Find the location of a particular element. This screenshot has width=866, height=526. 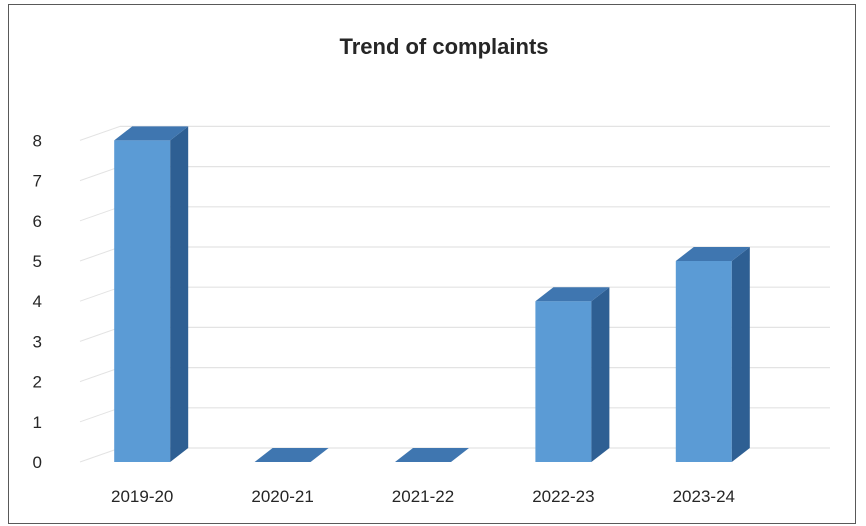

y-tick-label: 4 is located at coordinates (37, 301).